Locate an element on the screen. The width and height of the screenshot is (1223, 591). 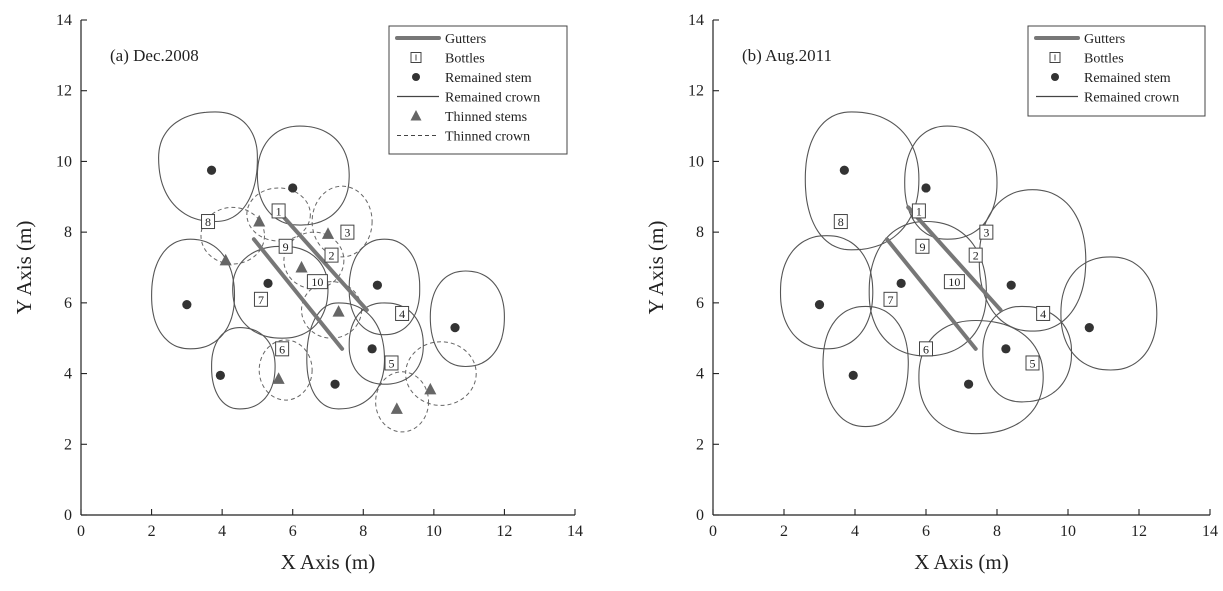
x-tick-label: 6 is located at coordinates (926, 531).